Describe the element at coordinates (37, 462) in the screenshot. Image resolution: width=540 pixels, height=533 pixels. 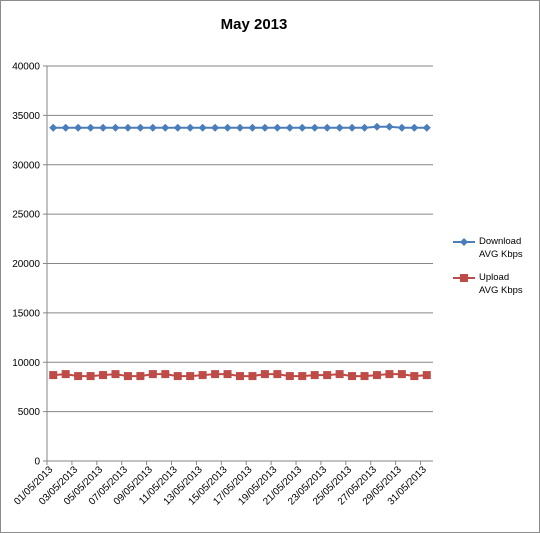
I see `y-tick-label: 0` at that location.